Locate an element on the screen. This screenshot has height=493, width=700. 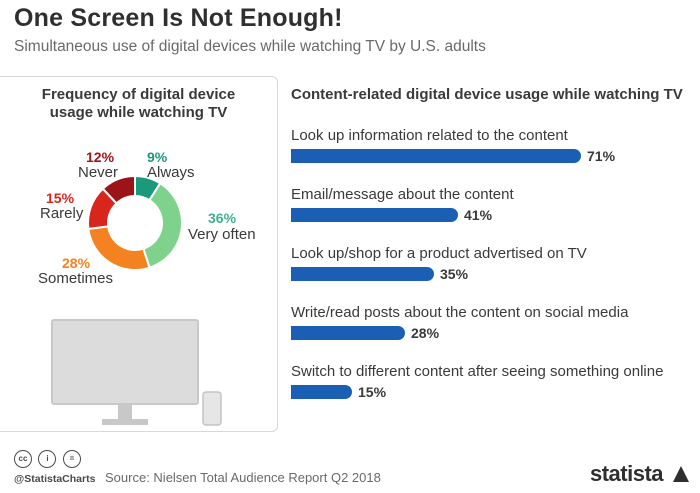
tv-stand-neck is located at coordinates (125, 412).